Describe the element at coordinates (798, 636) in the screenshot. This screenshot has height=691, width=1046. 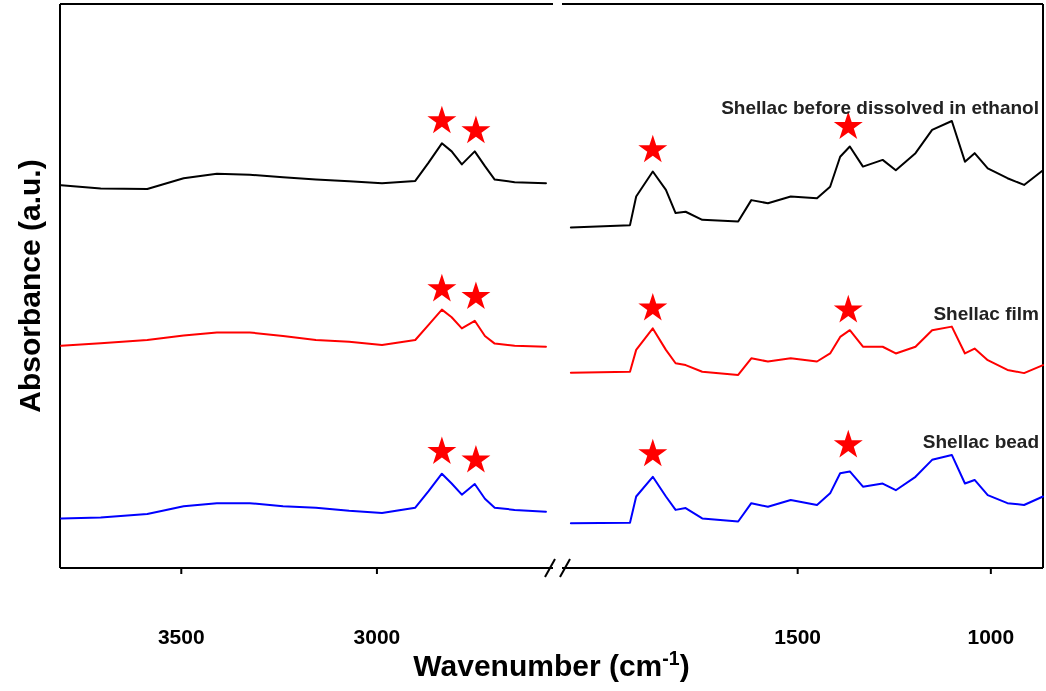
I see `x-tick-label: 1500` at that location.